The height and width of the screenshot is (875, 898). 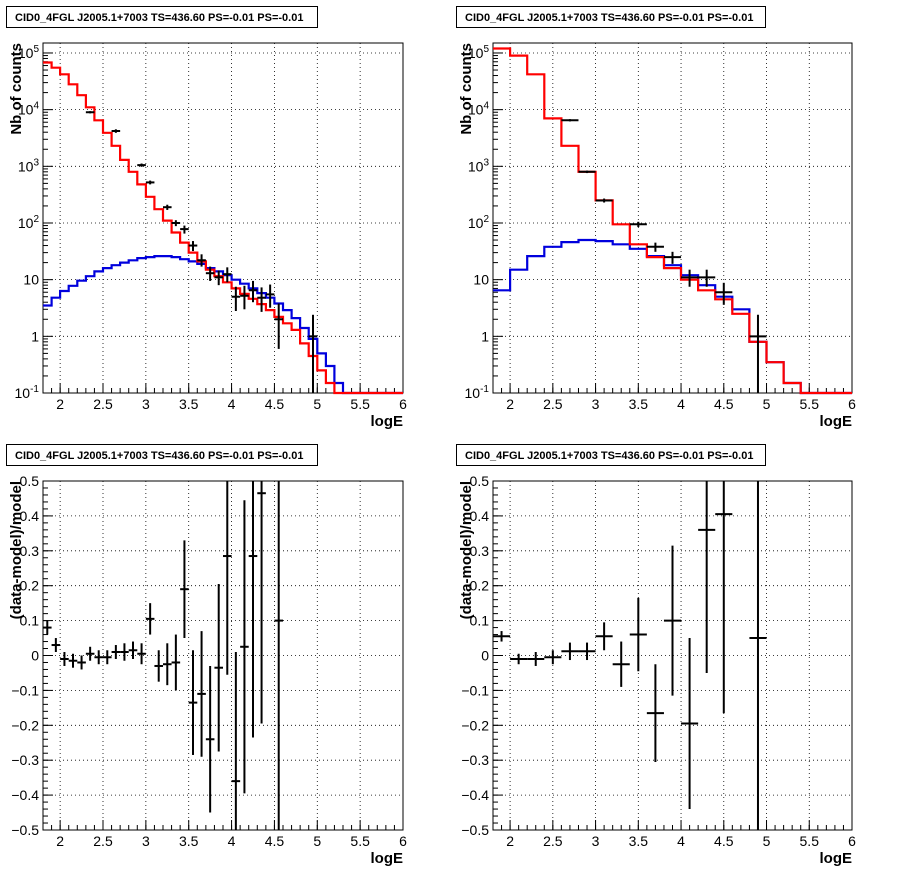 What do you see at coordinates (466, 550) in the screenshot?
I see `y-axis-label: (data-model)/model` at bounding box center [466, 550].